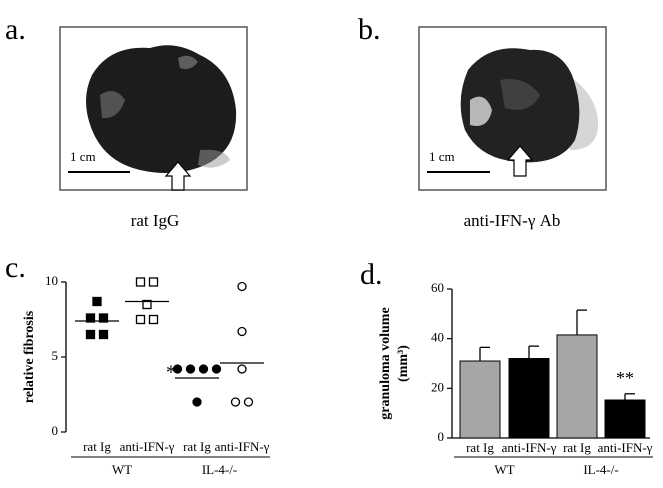  What do you see at coordinates (171, 373) in the screenshot?
I see `annotation: *` at bounding box center [171, 373].